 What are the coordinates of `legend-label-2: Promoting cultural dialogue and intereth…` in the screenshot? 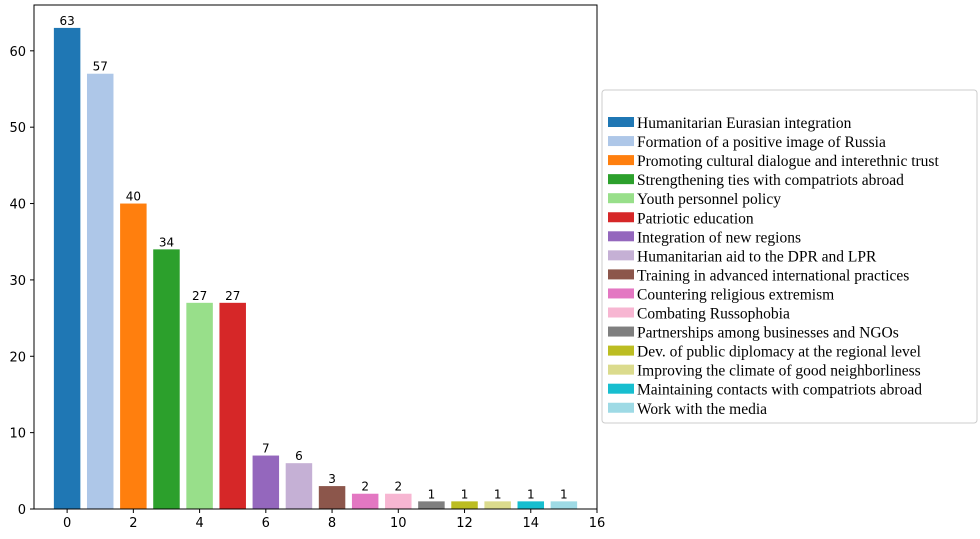 It's located at (788, 161).